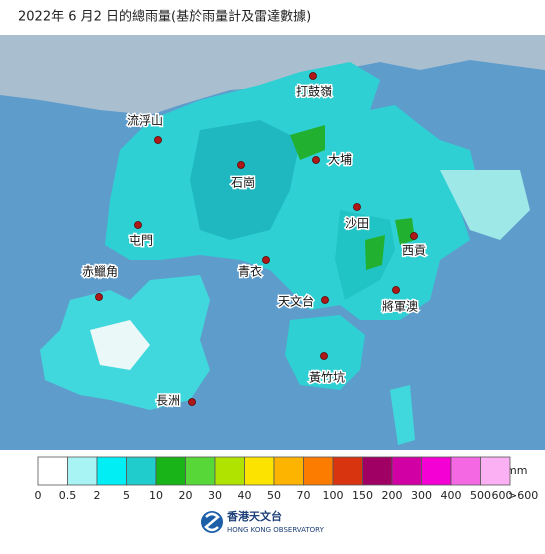 The height and width of the screenshot is (554, 545). I want to click on legend-label: 150, so click(362, 495).